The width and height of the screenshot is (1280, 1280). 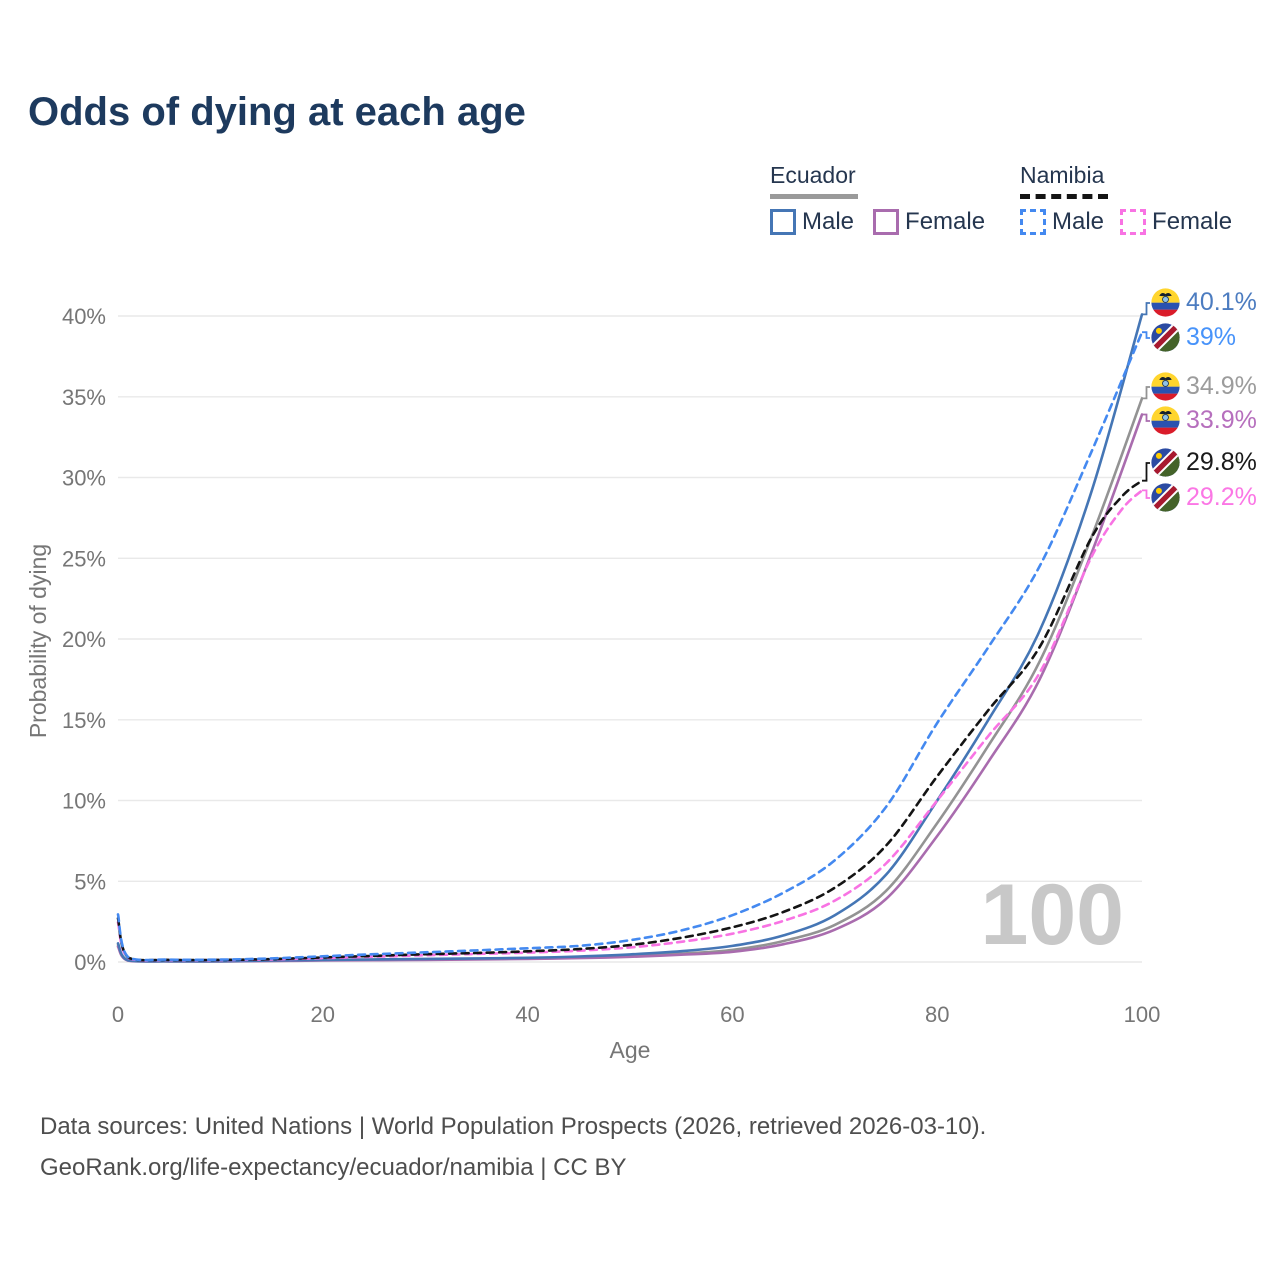 What do you see at coordinates (1142, 1014) in the screenshot?
I see `x-tick-label-100: 100` at bounding box center [1142, 1014].